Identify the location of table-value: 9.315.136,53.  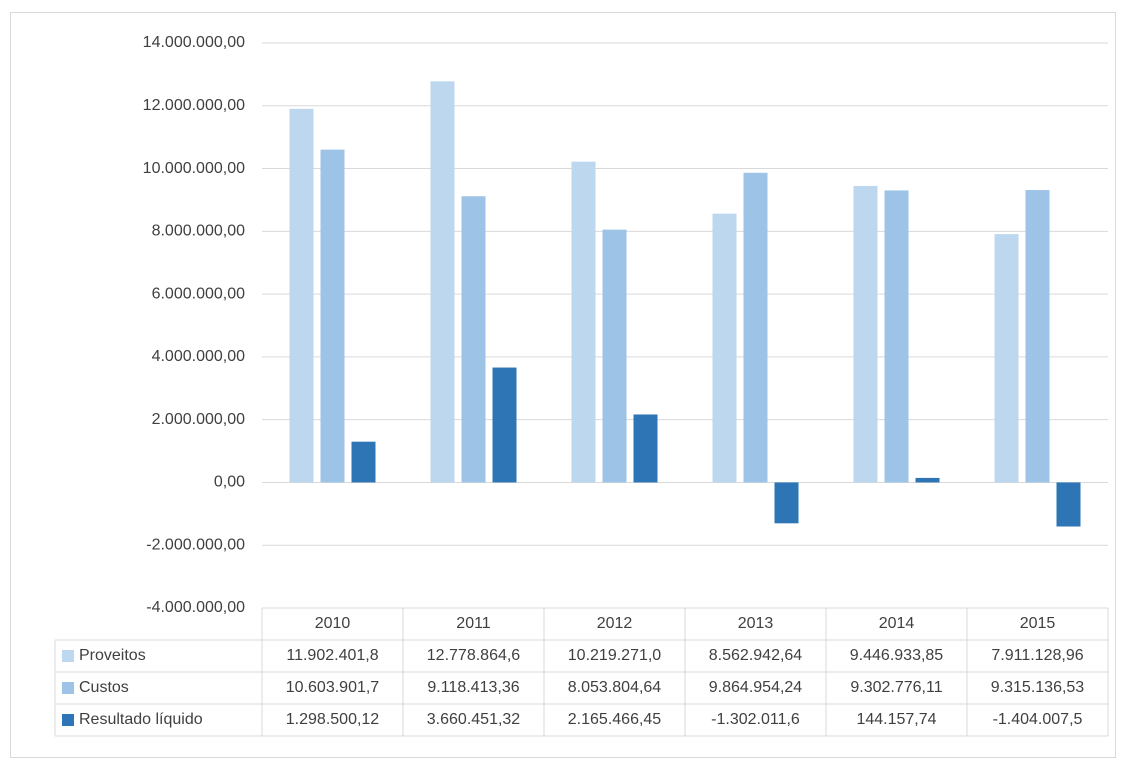
(1038, 687).